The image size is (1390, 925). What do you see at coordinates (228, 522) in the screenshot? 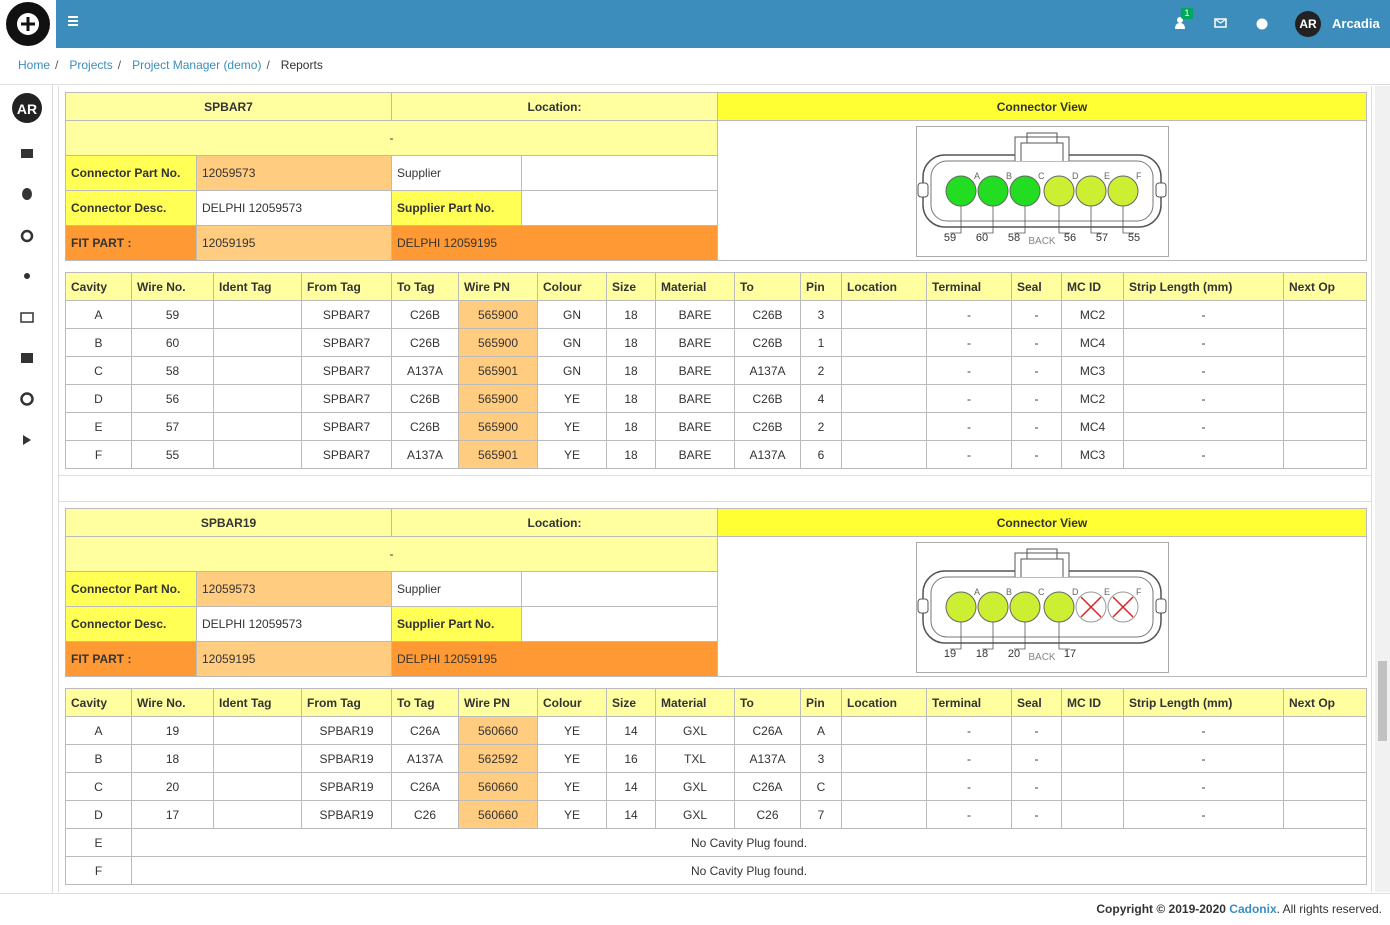
I see `connector-name: SPBAR19` at bounding box center [228, 522].